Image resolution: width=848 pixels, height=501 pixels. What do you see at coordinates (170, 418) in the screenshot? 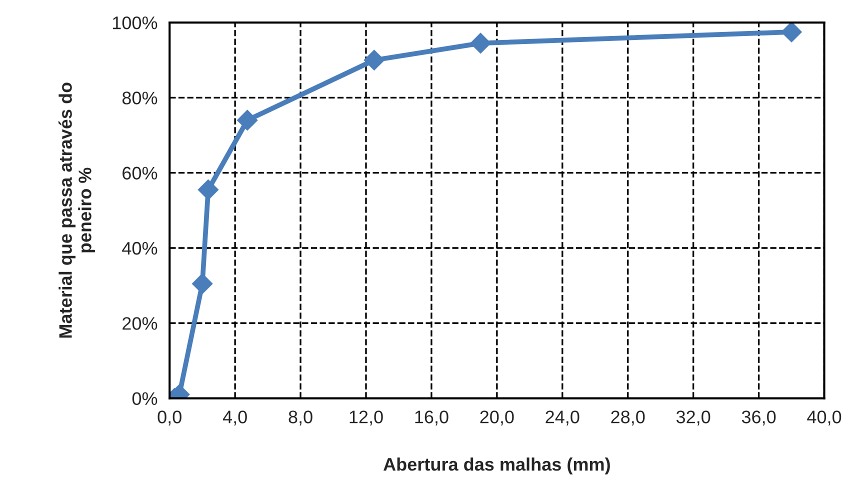
I see `x-tick-label: 0,0` at bounding box center [170, 418].